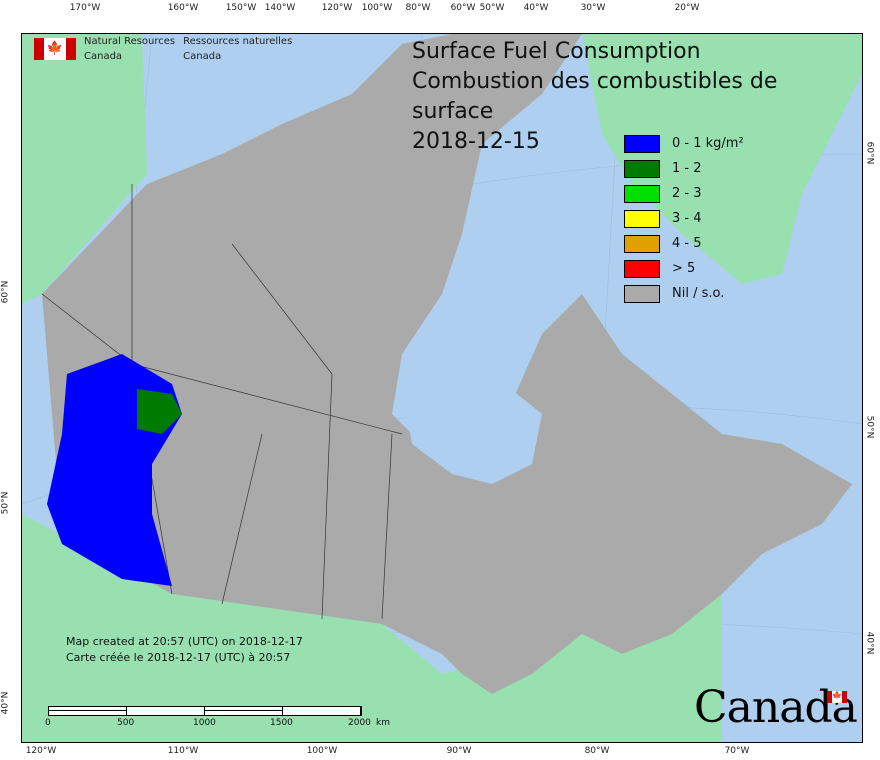  I want to click on legend-item: 4 - 5, so click(684, 243).